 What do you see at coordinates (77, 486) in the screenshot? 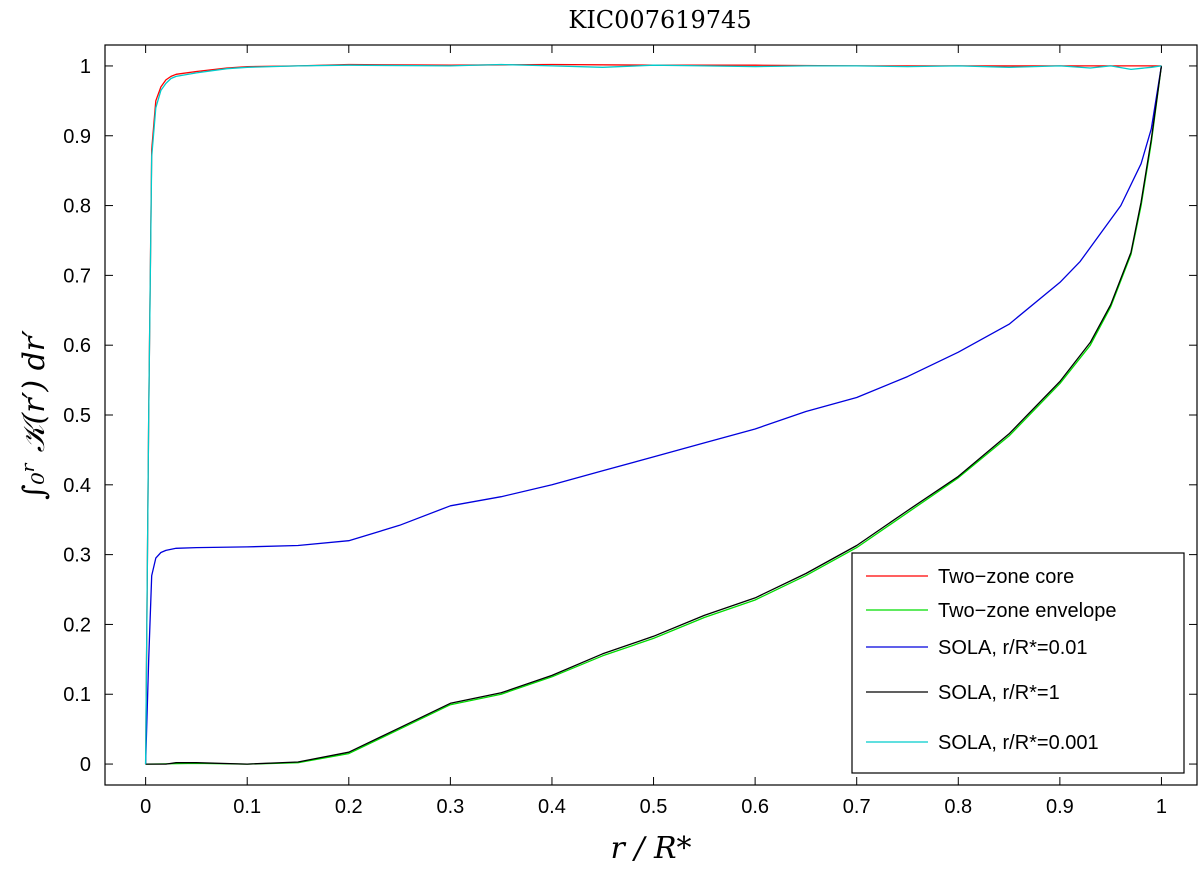
I see `y-tick-label: 0.4` at bounding box center [77, 486].